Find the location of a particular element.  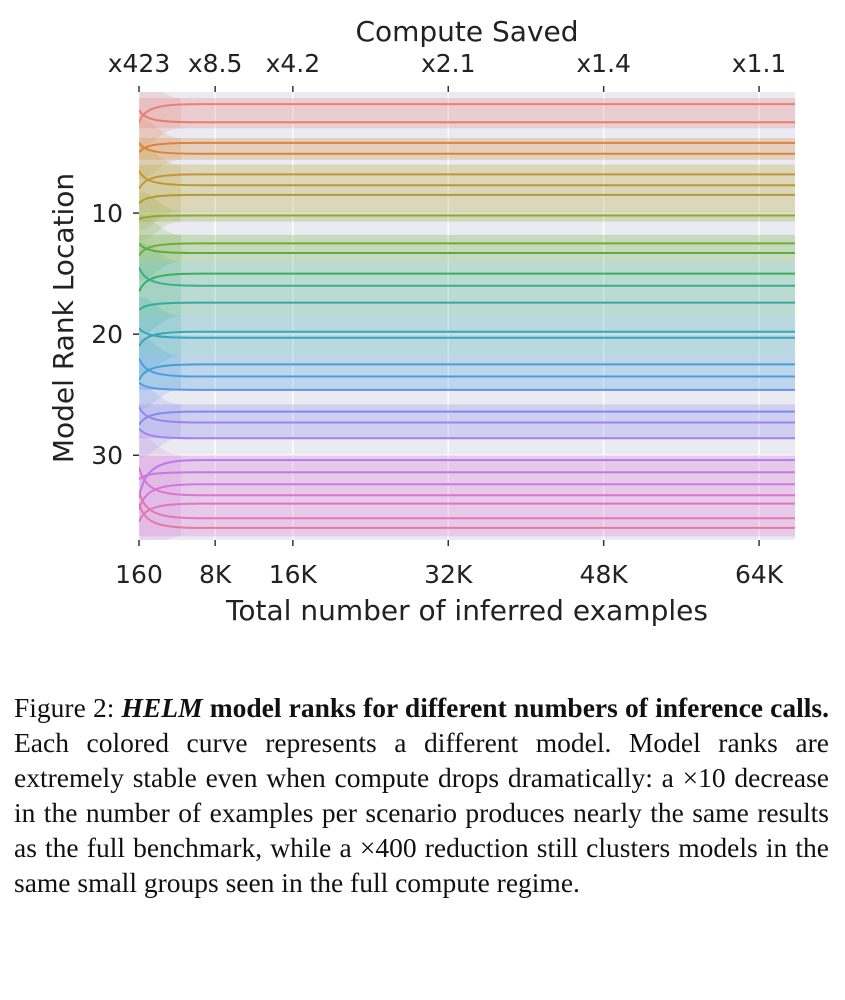

top-tick-label: x1.4 is located at coordinates (603, 63).